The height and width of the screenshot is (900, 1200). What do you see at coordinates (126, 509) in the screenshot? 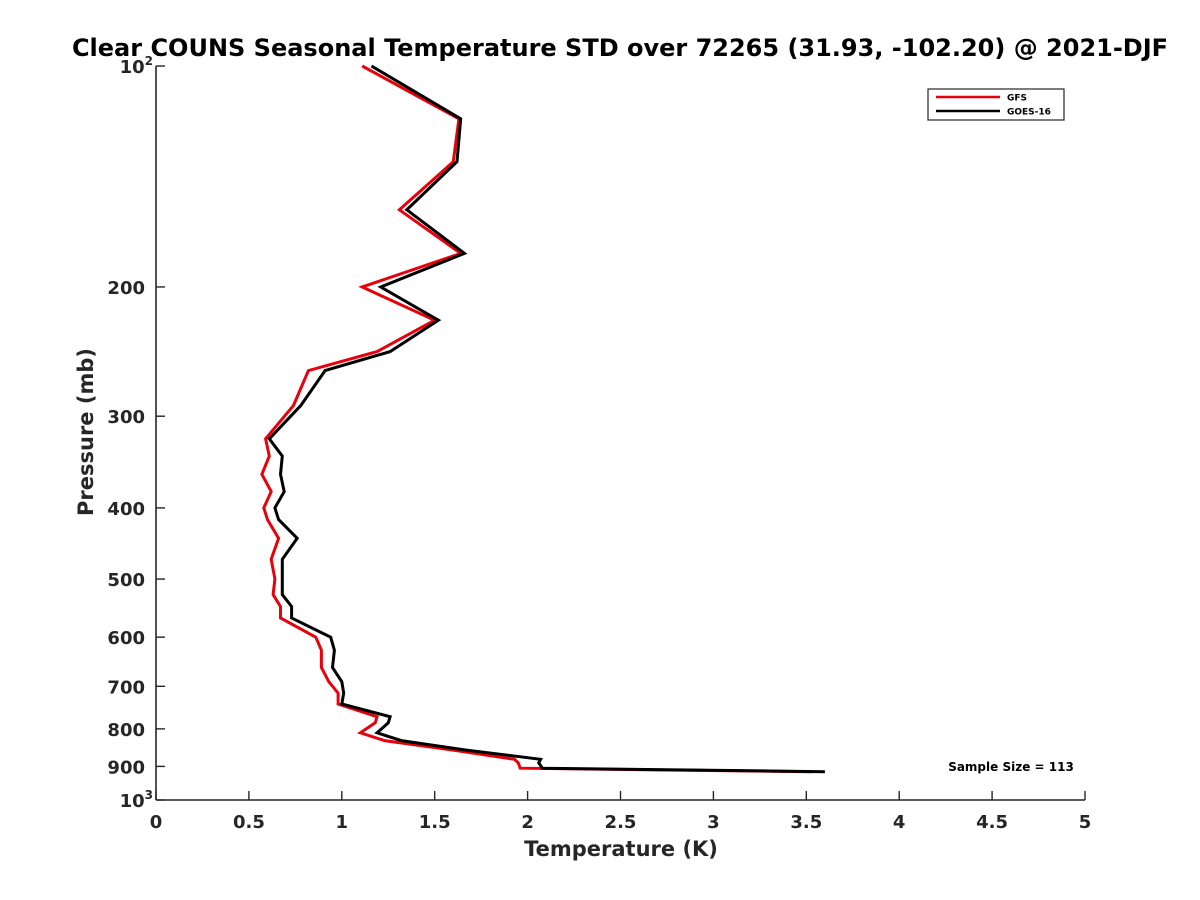
I see `y-tick-label: 400` at bounding box center [126, 509].